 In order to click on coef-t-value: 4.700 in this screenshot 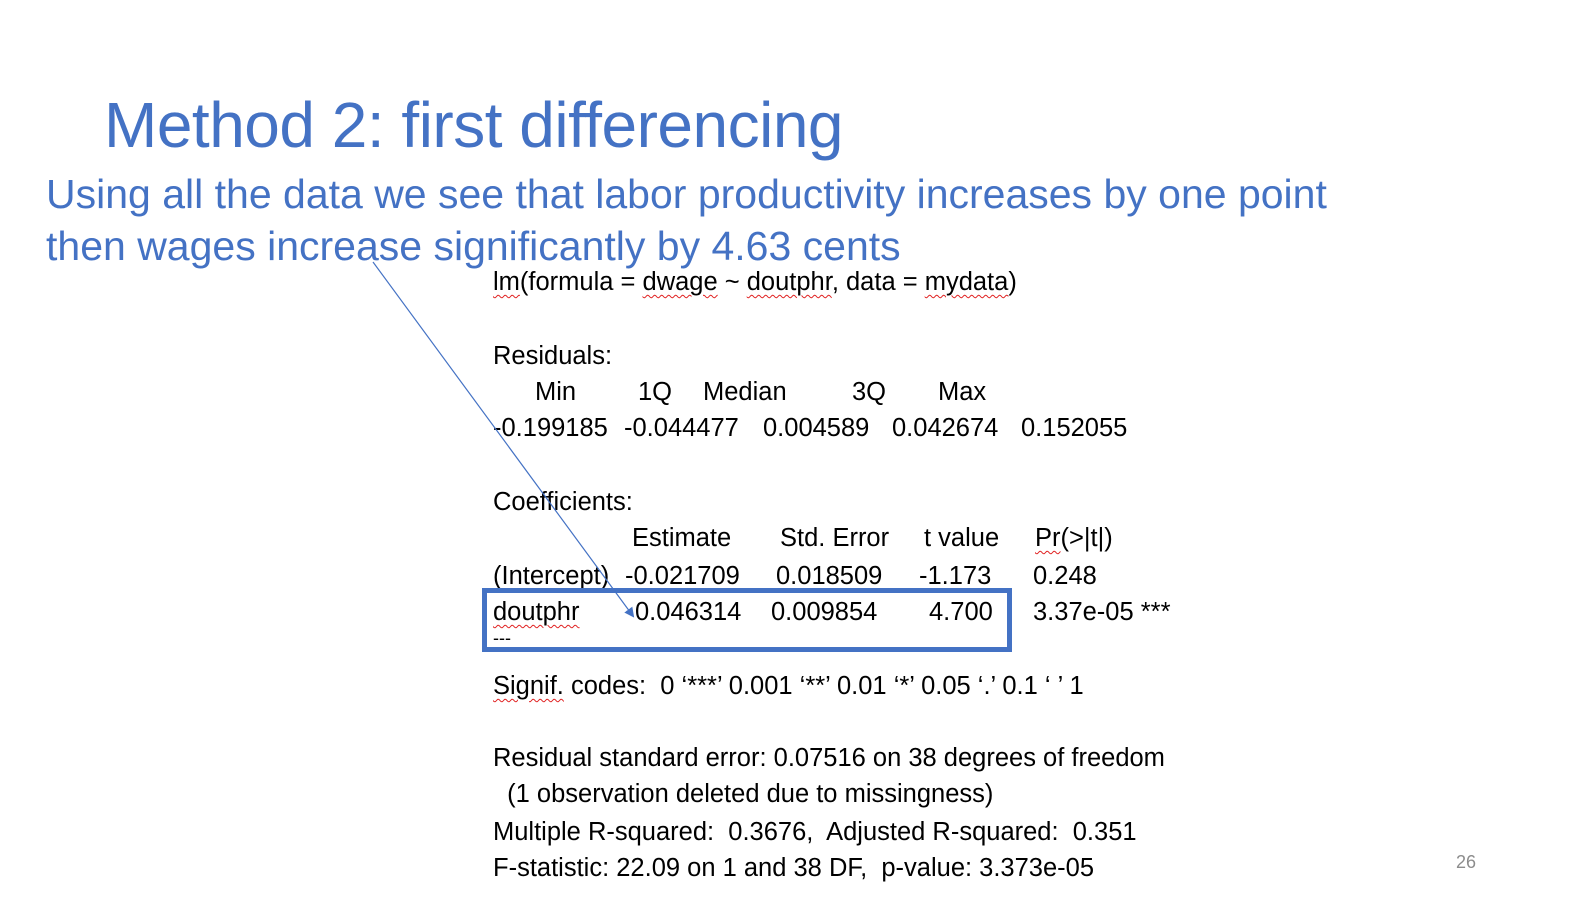, I will do `click(961, 612)`.